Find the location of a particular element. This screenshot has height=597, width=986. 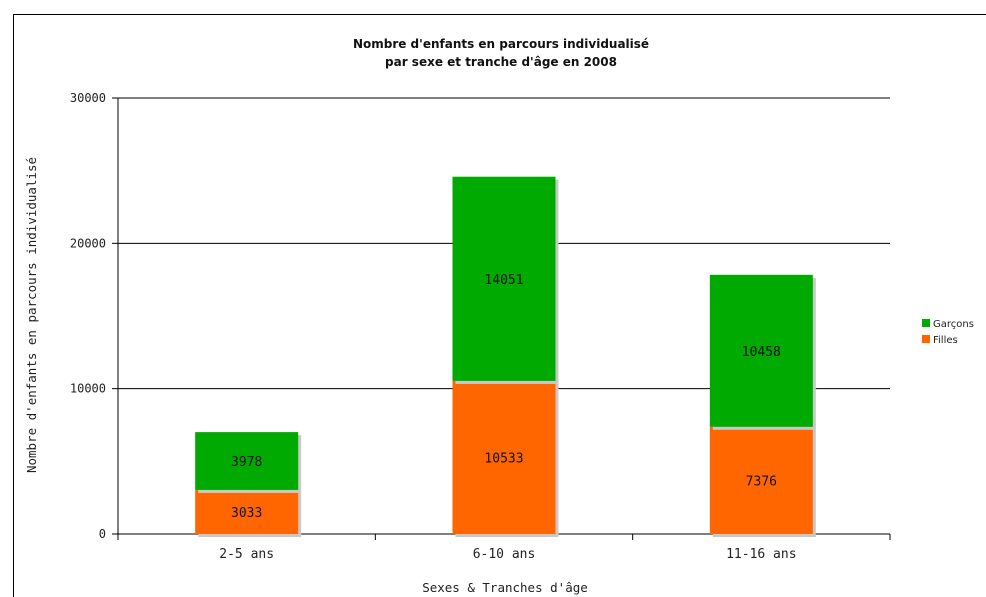

data-label: 3978 is located at coordinates (246, 462).